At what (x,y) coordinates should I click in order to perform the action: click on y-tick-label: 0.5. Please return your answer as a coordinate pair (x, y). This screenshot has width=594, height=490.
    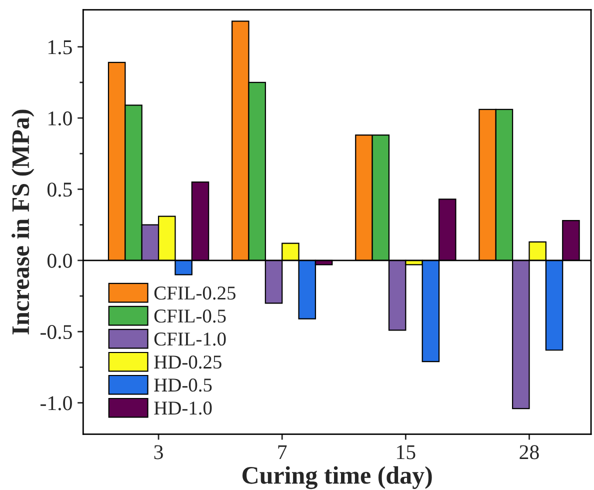
    Looking at the image, I should click on (59, 189).